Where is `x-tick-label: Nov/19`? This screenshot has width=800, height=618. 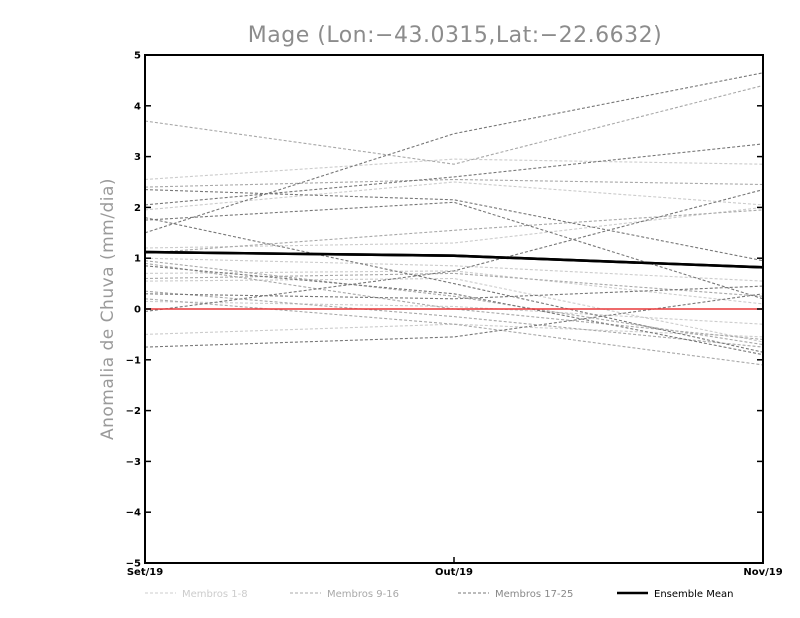
x-tick-label: Nov/19 is located at coordinates (762, 572).